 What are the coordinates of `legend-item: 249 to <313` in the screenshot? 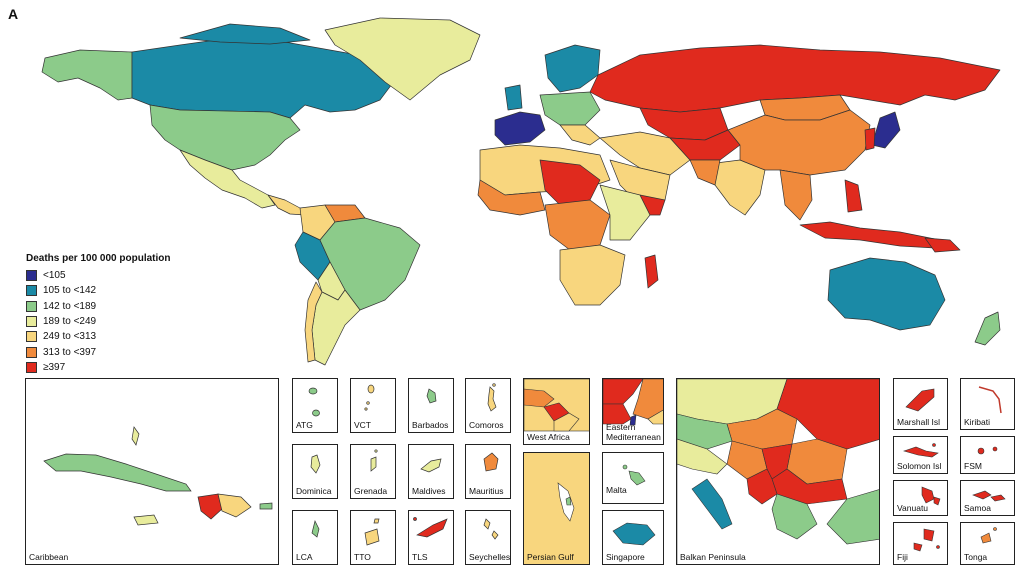 It's located at (98, 336).